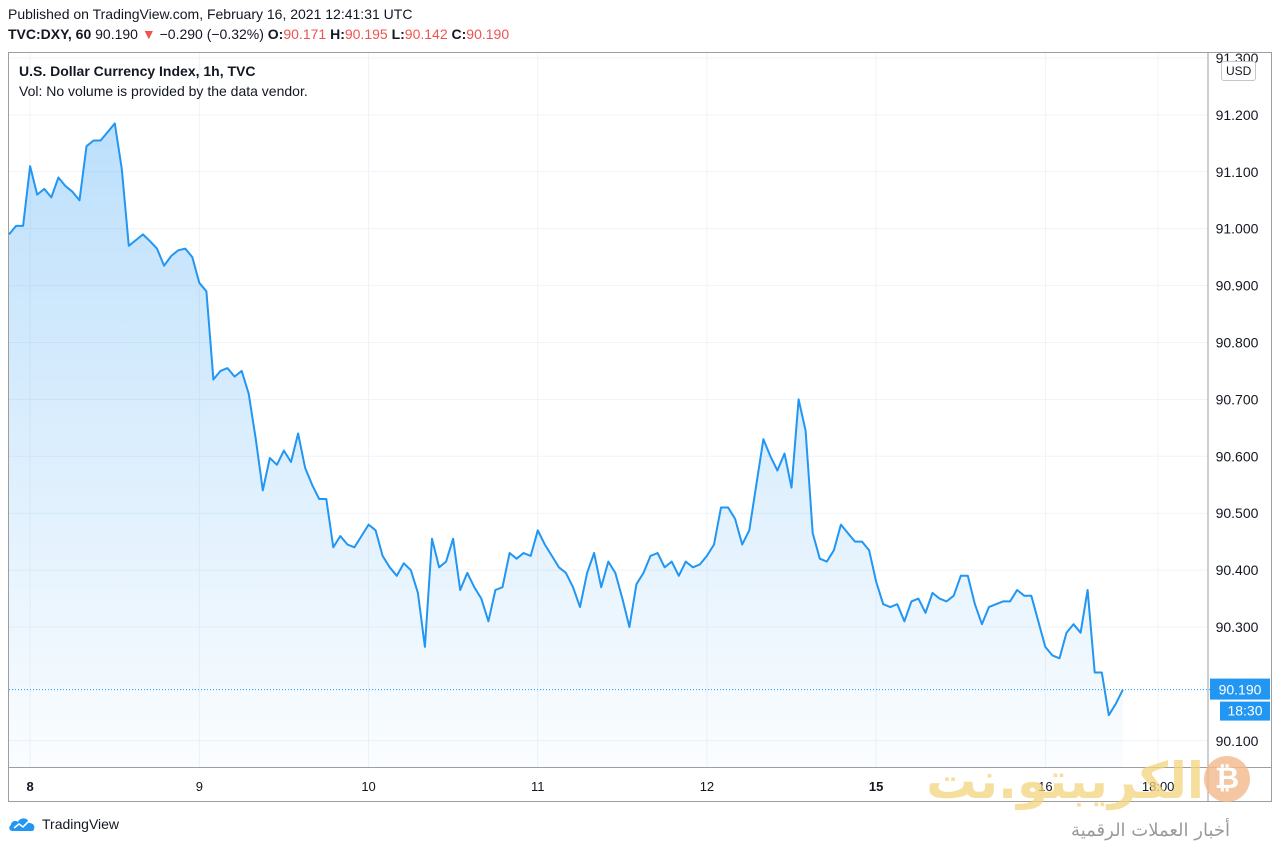  What do you see at coordinates (337, 34) in the screenshot?
I see `high-label: H:` at bounding box center [337, 34].